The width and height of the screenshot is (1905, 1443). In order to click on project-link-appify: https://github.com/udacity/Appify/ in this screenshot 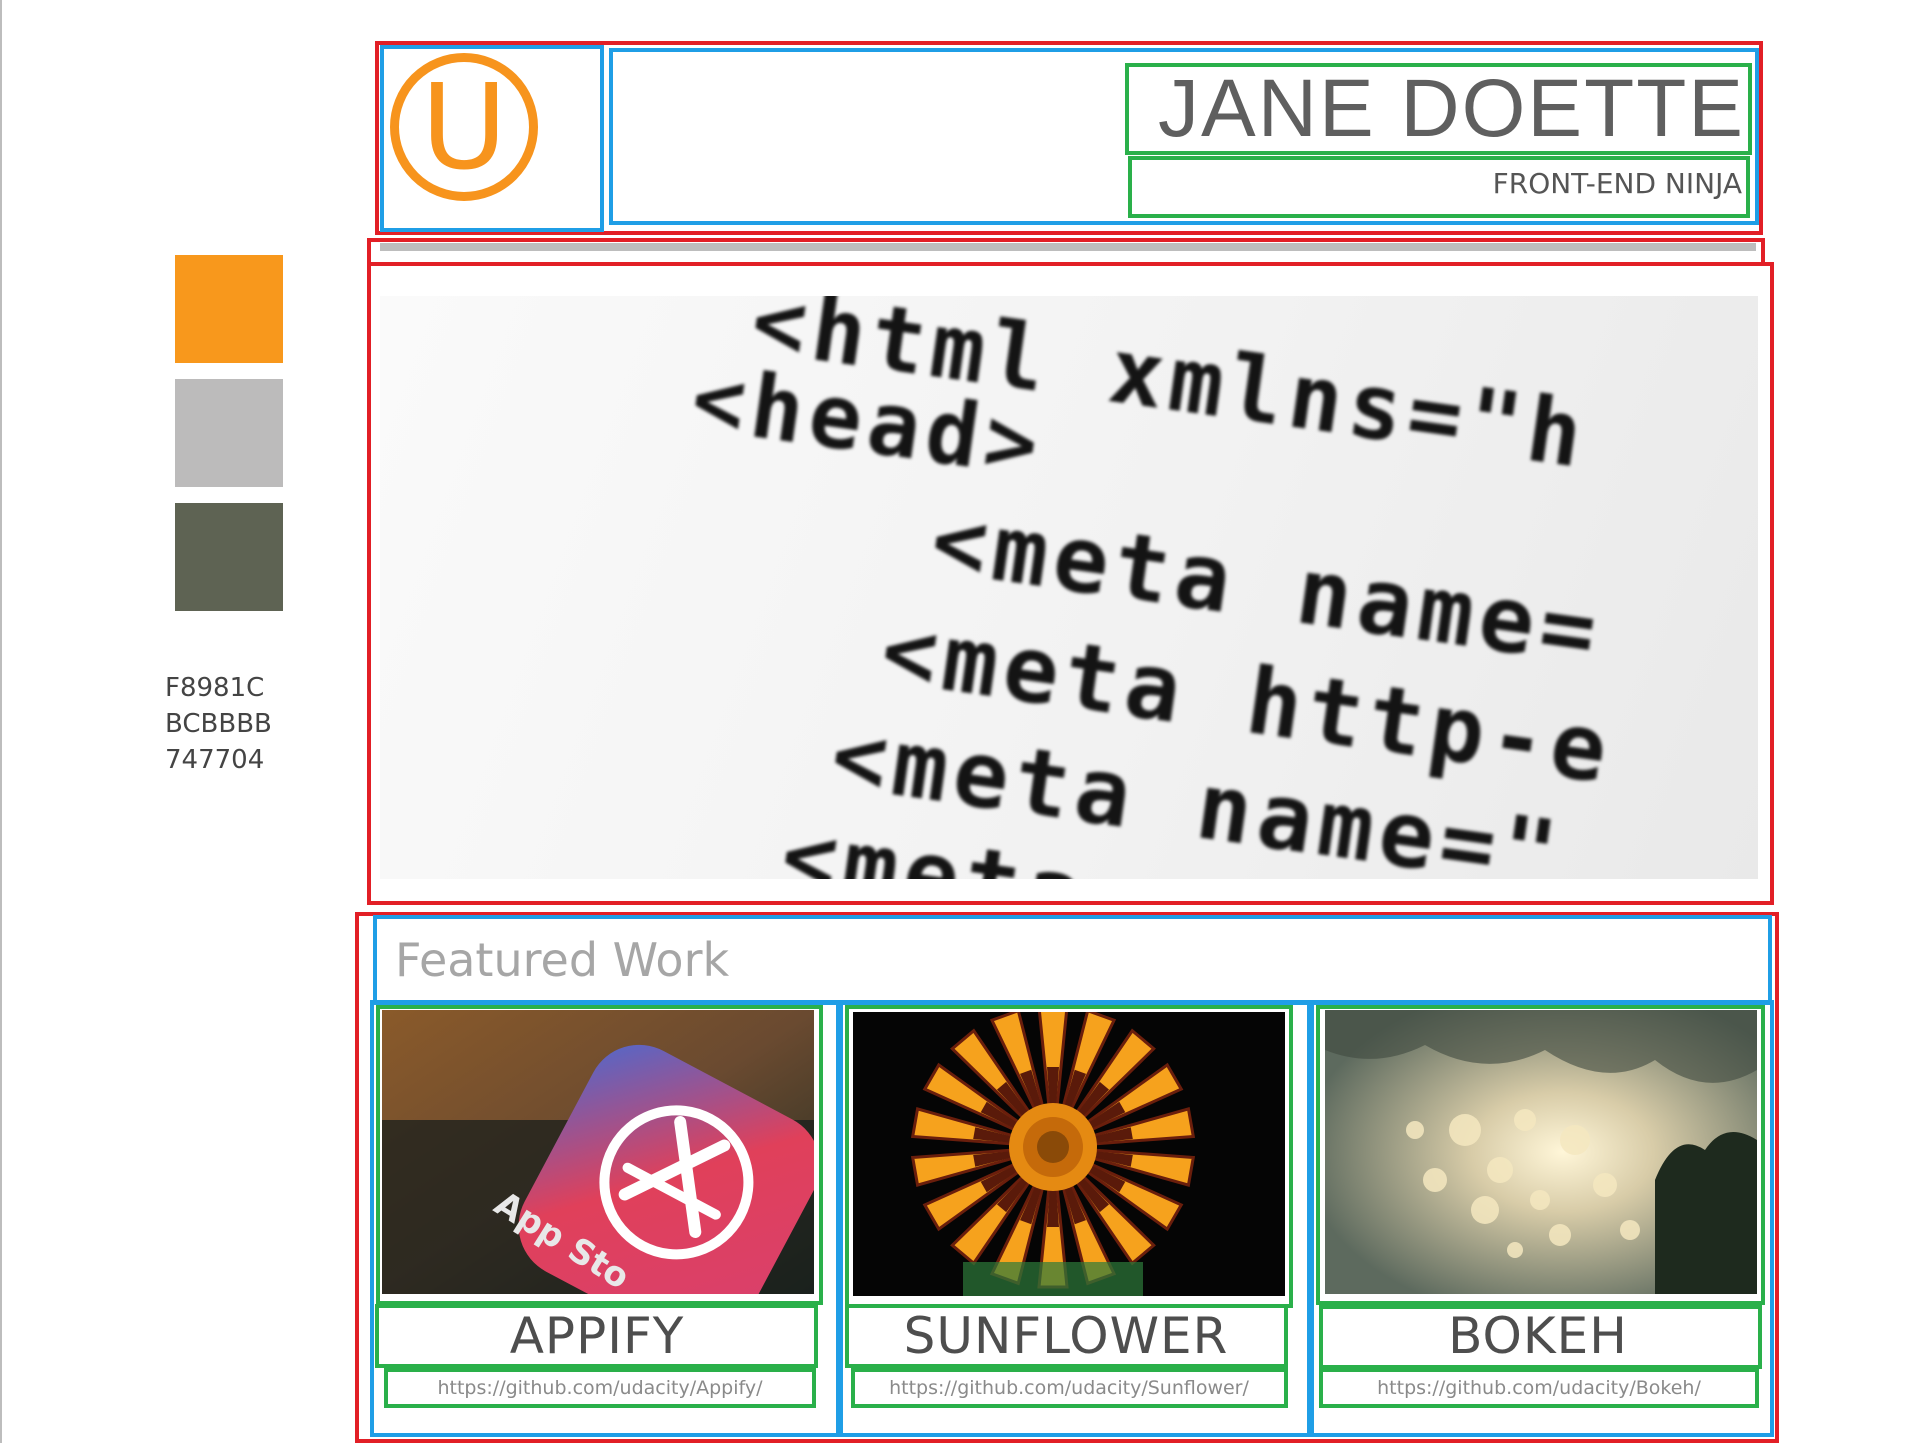, I will do `click(600, 1388)`.